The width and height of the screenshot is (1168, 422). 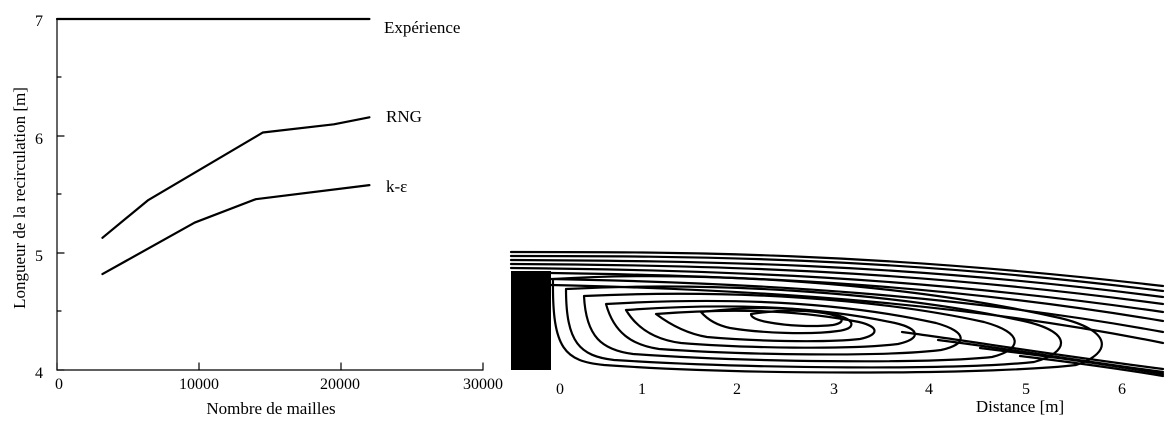 What do you see at coordinates (39, 139) in the screenshot?
I see `left-y-tick-label-6: 6` at bounding box center [39, 139].